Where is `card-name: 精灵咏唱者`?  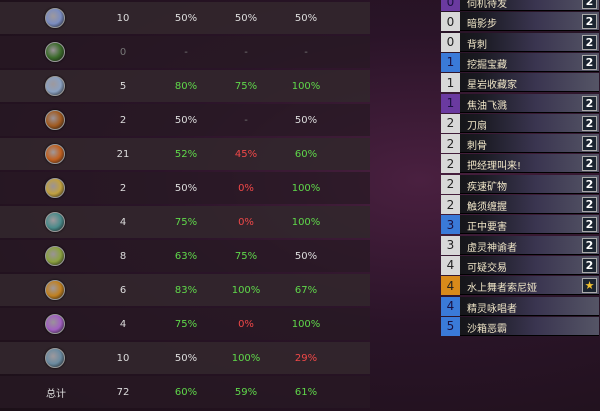 card-name: 精灵咏唱者 is located at coordinates (492, 309).